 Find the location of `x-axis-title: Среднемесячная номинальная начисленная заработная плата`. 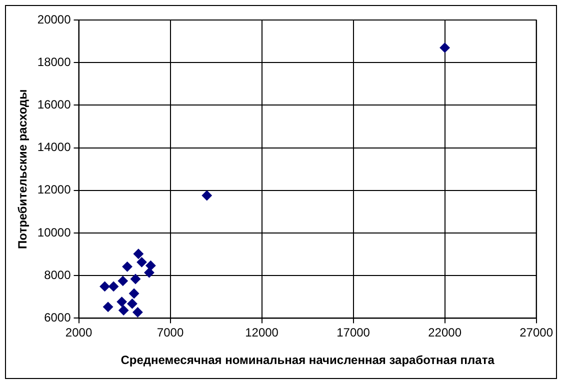

x-axis-title: Среднемесячная номинальная начисленная заработная плата is located at coordinates (307, 360).